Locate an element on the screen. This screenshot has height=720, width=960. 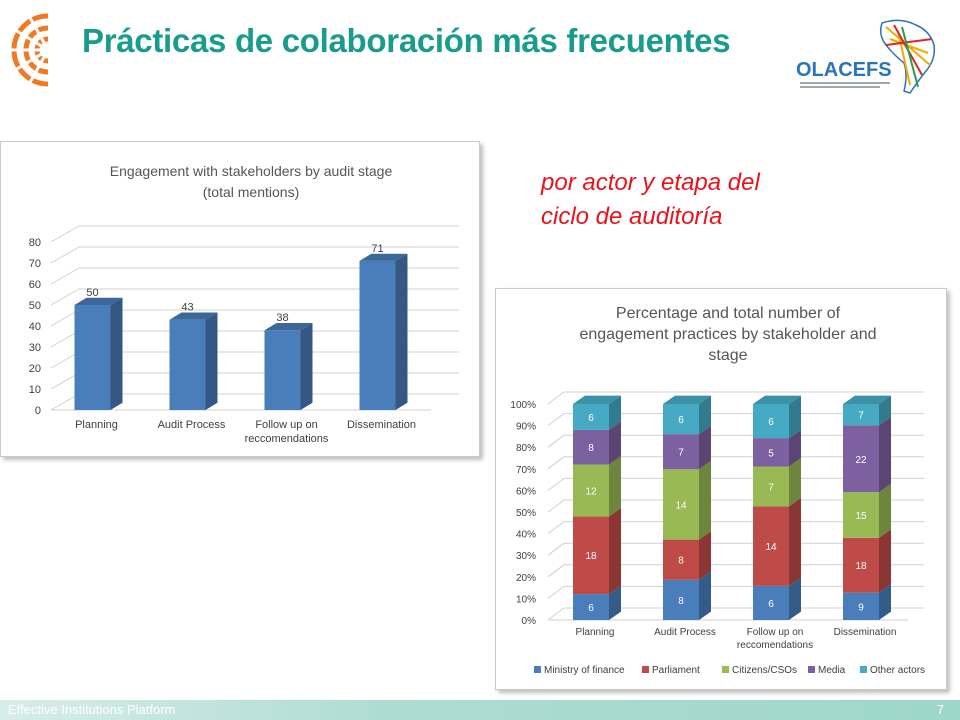
chart2-ytick-label: 60% is located at coordinates (526, 491).